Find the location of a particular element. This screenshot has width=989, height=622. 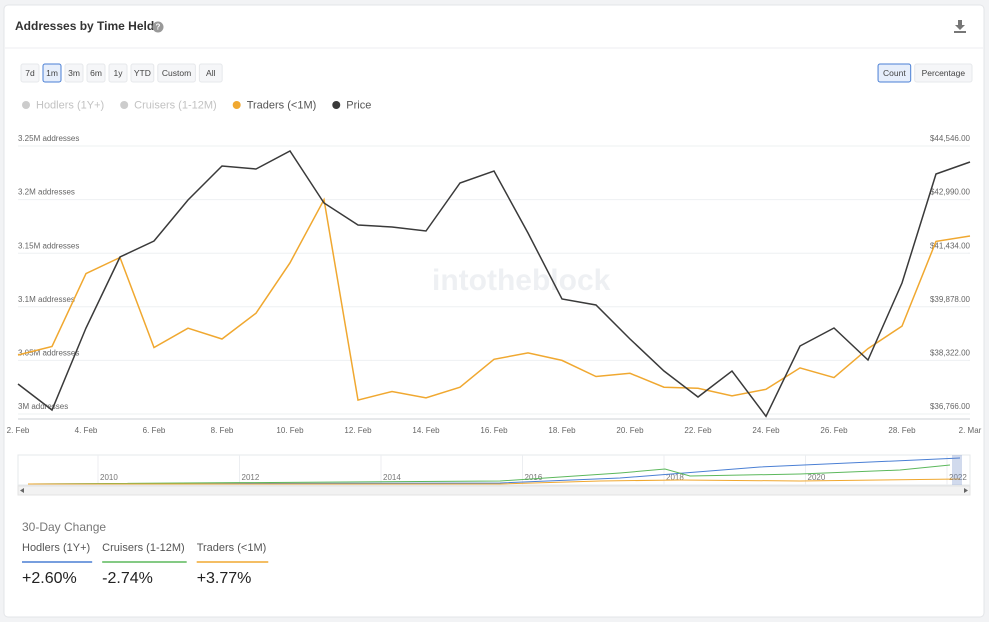

x-tick-label: 8. Feb is located at coordinates (222, 430).